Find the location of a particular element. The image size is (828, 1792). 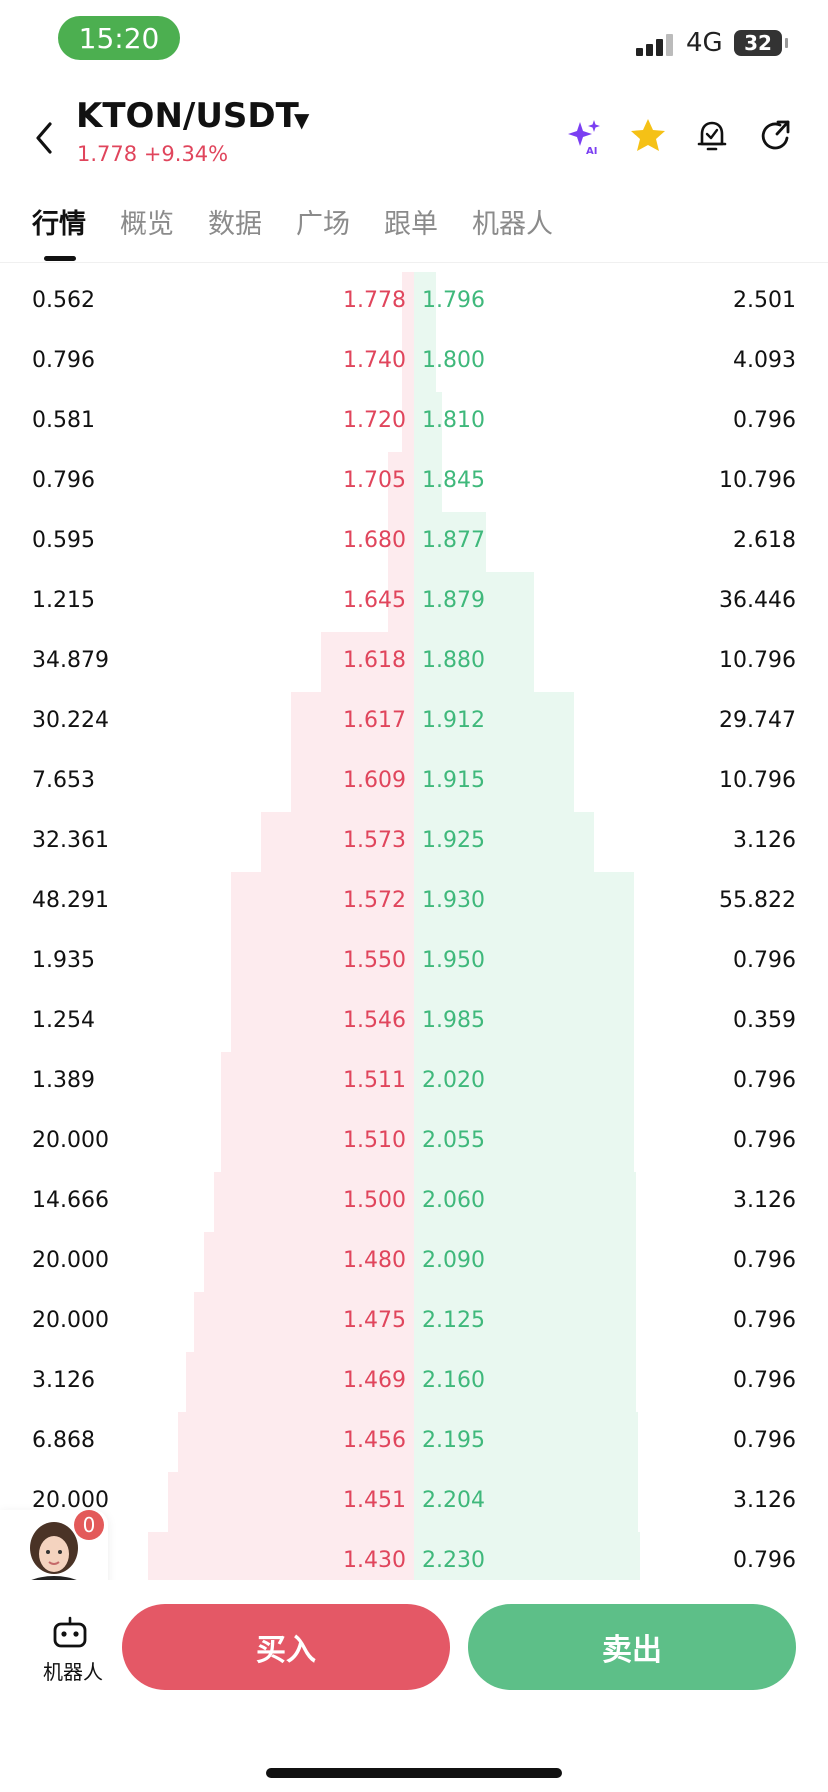

bid-quantity: 1.215 is located at coordinates (63, 600).